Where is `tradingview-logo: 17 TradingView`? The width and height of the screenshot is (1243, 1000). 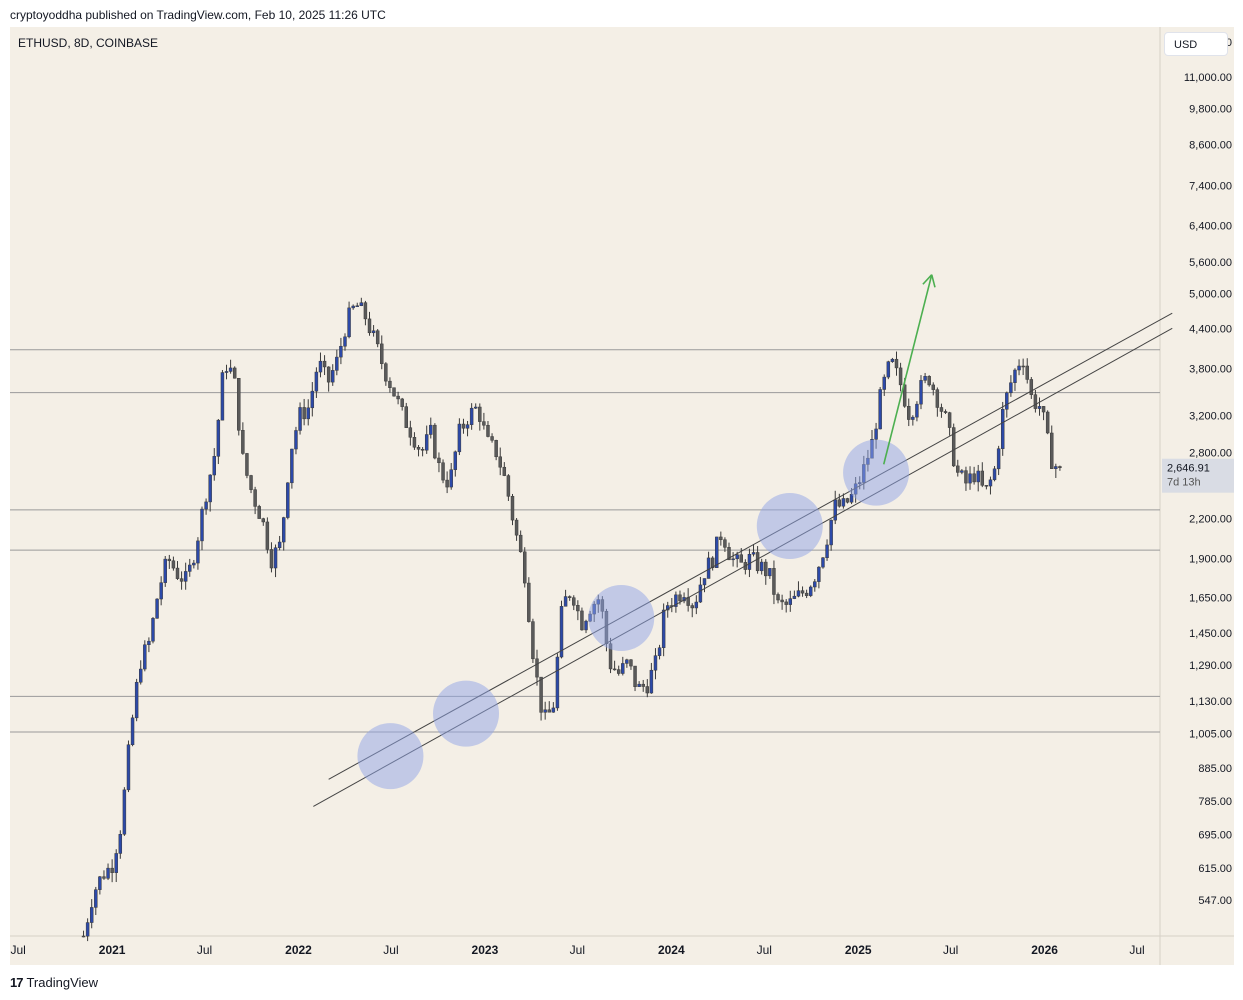 tradingview-logo: 17 TradingView is located at coordinates (54, 982).